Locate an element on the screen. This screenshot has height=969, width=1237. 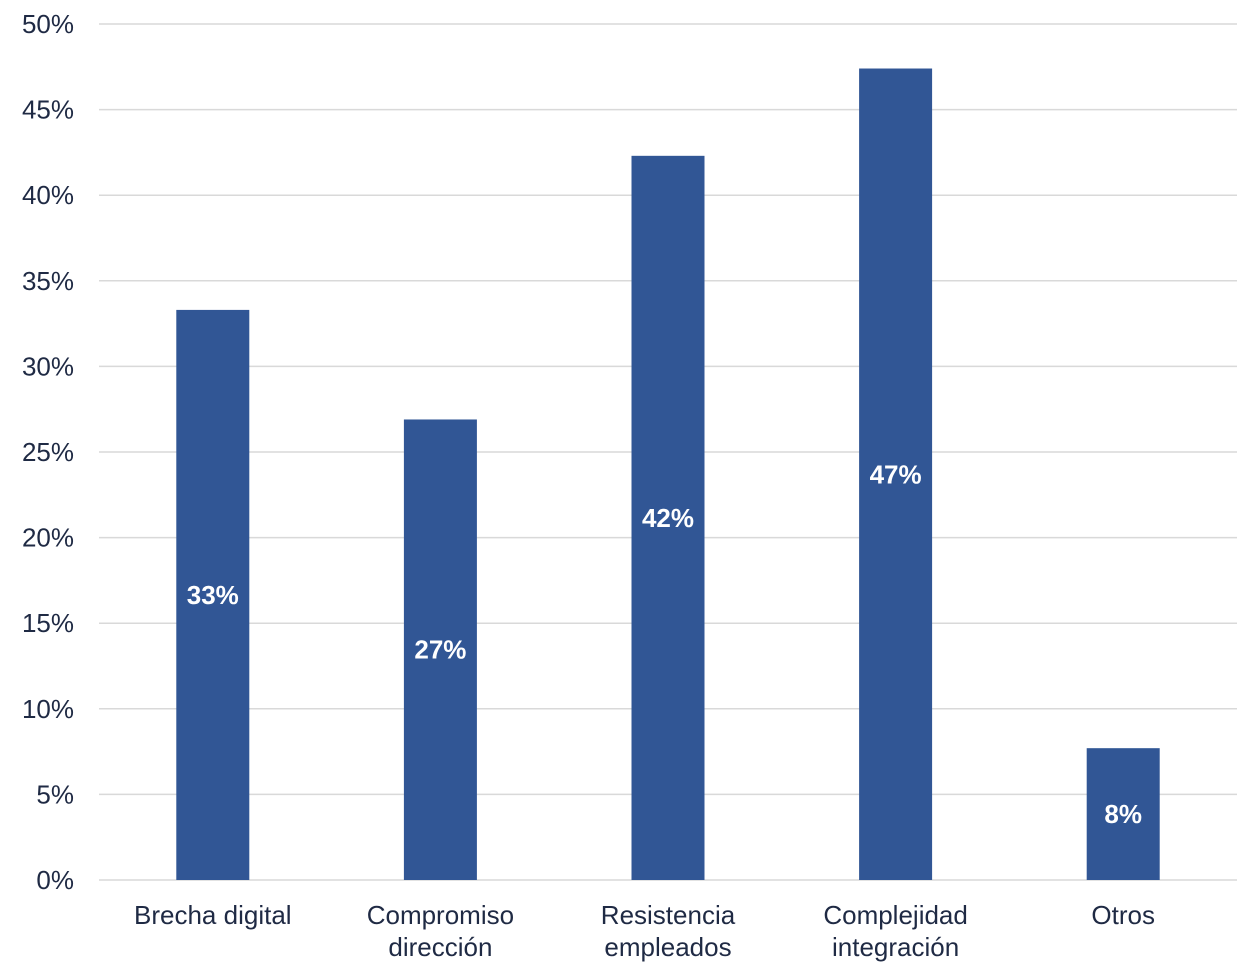
x-tick-label: Complejidad integración is located at coordinates (895, 931).